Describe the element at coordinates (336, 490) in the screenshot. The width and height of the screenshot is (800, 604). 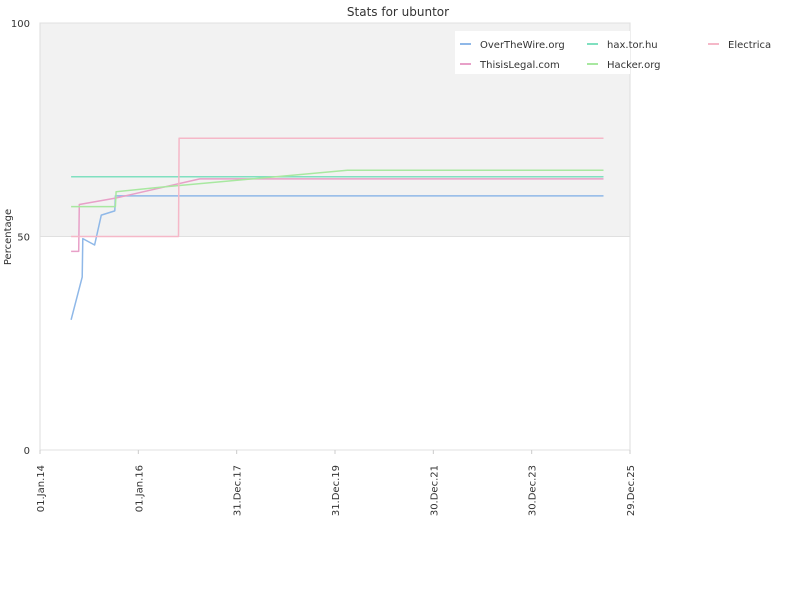
I see `x-tick-label: 31.Dec.19` at that location.